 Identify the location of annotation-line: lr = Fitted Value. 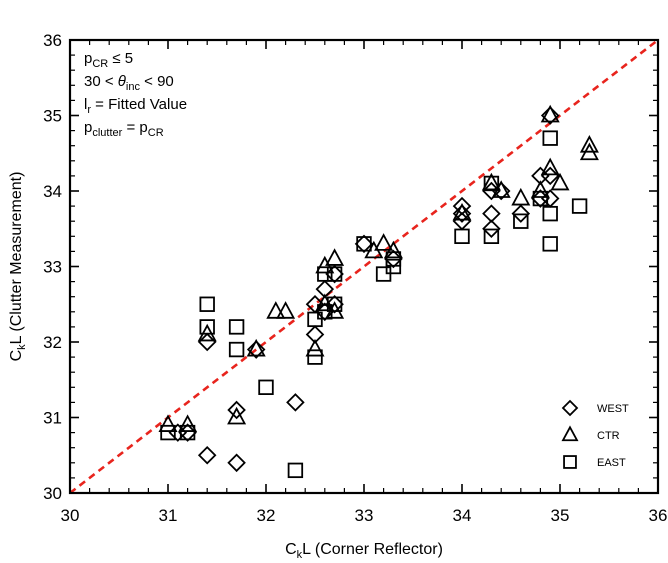
(135, 106).